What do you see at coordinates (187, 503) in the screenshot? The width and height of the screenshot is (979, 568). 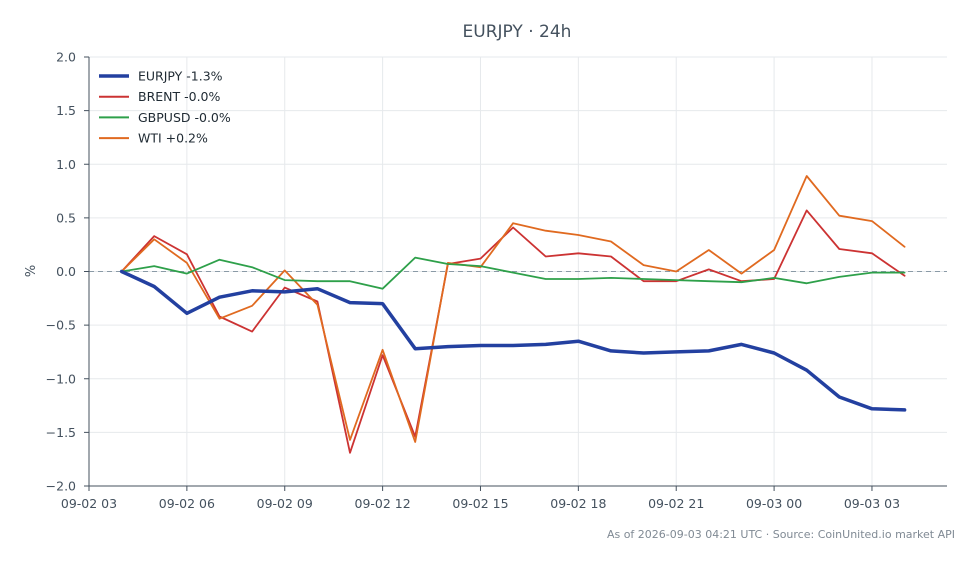 I see `x-tick-label: 09-02 06` at bounding box center [187, 503].